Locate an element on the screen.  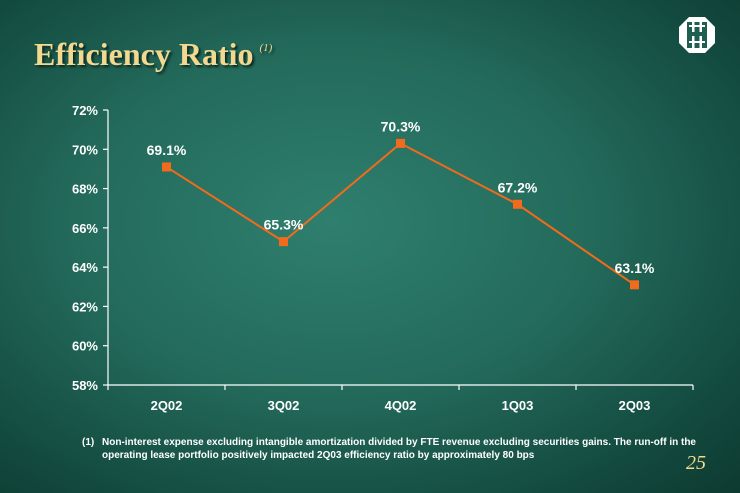
page-number: 25 is located at coordinates (696, 463).